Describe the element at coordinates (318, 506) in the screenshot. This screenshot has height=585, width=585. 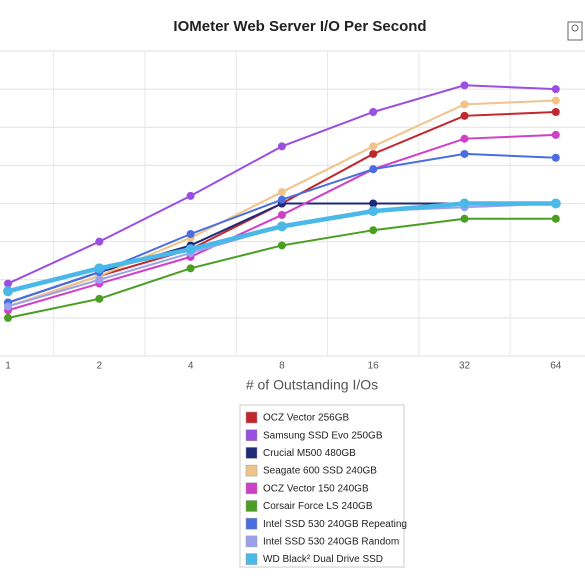
I see `legend-label: Corsair Force LS 240GB` at that location.